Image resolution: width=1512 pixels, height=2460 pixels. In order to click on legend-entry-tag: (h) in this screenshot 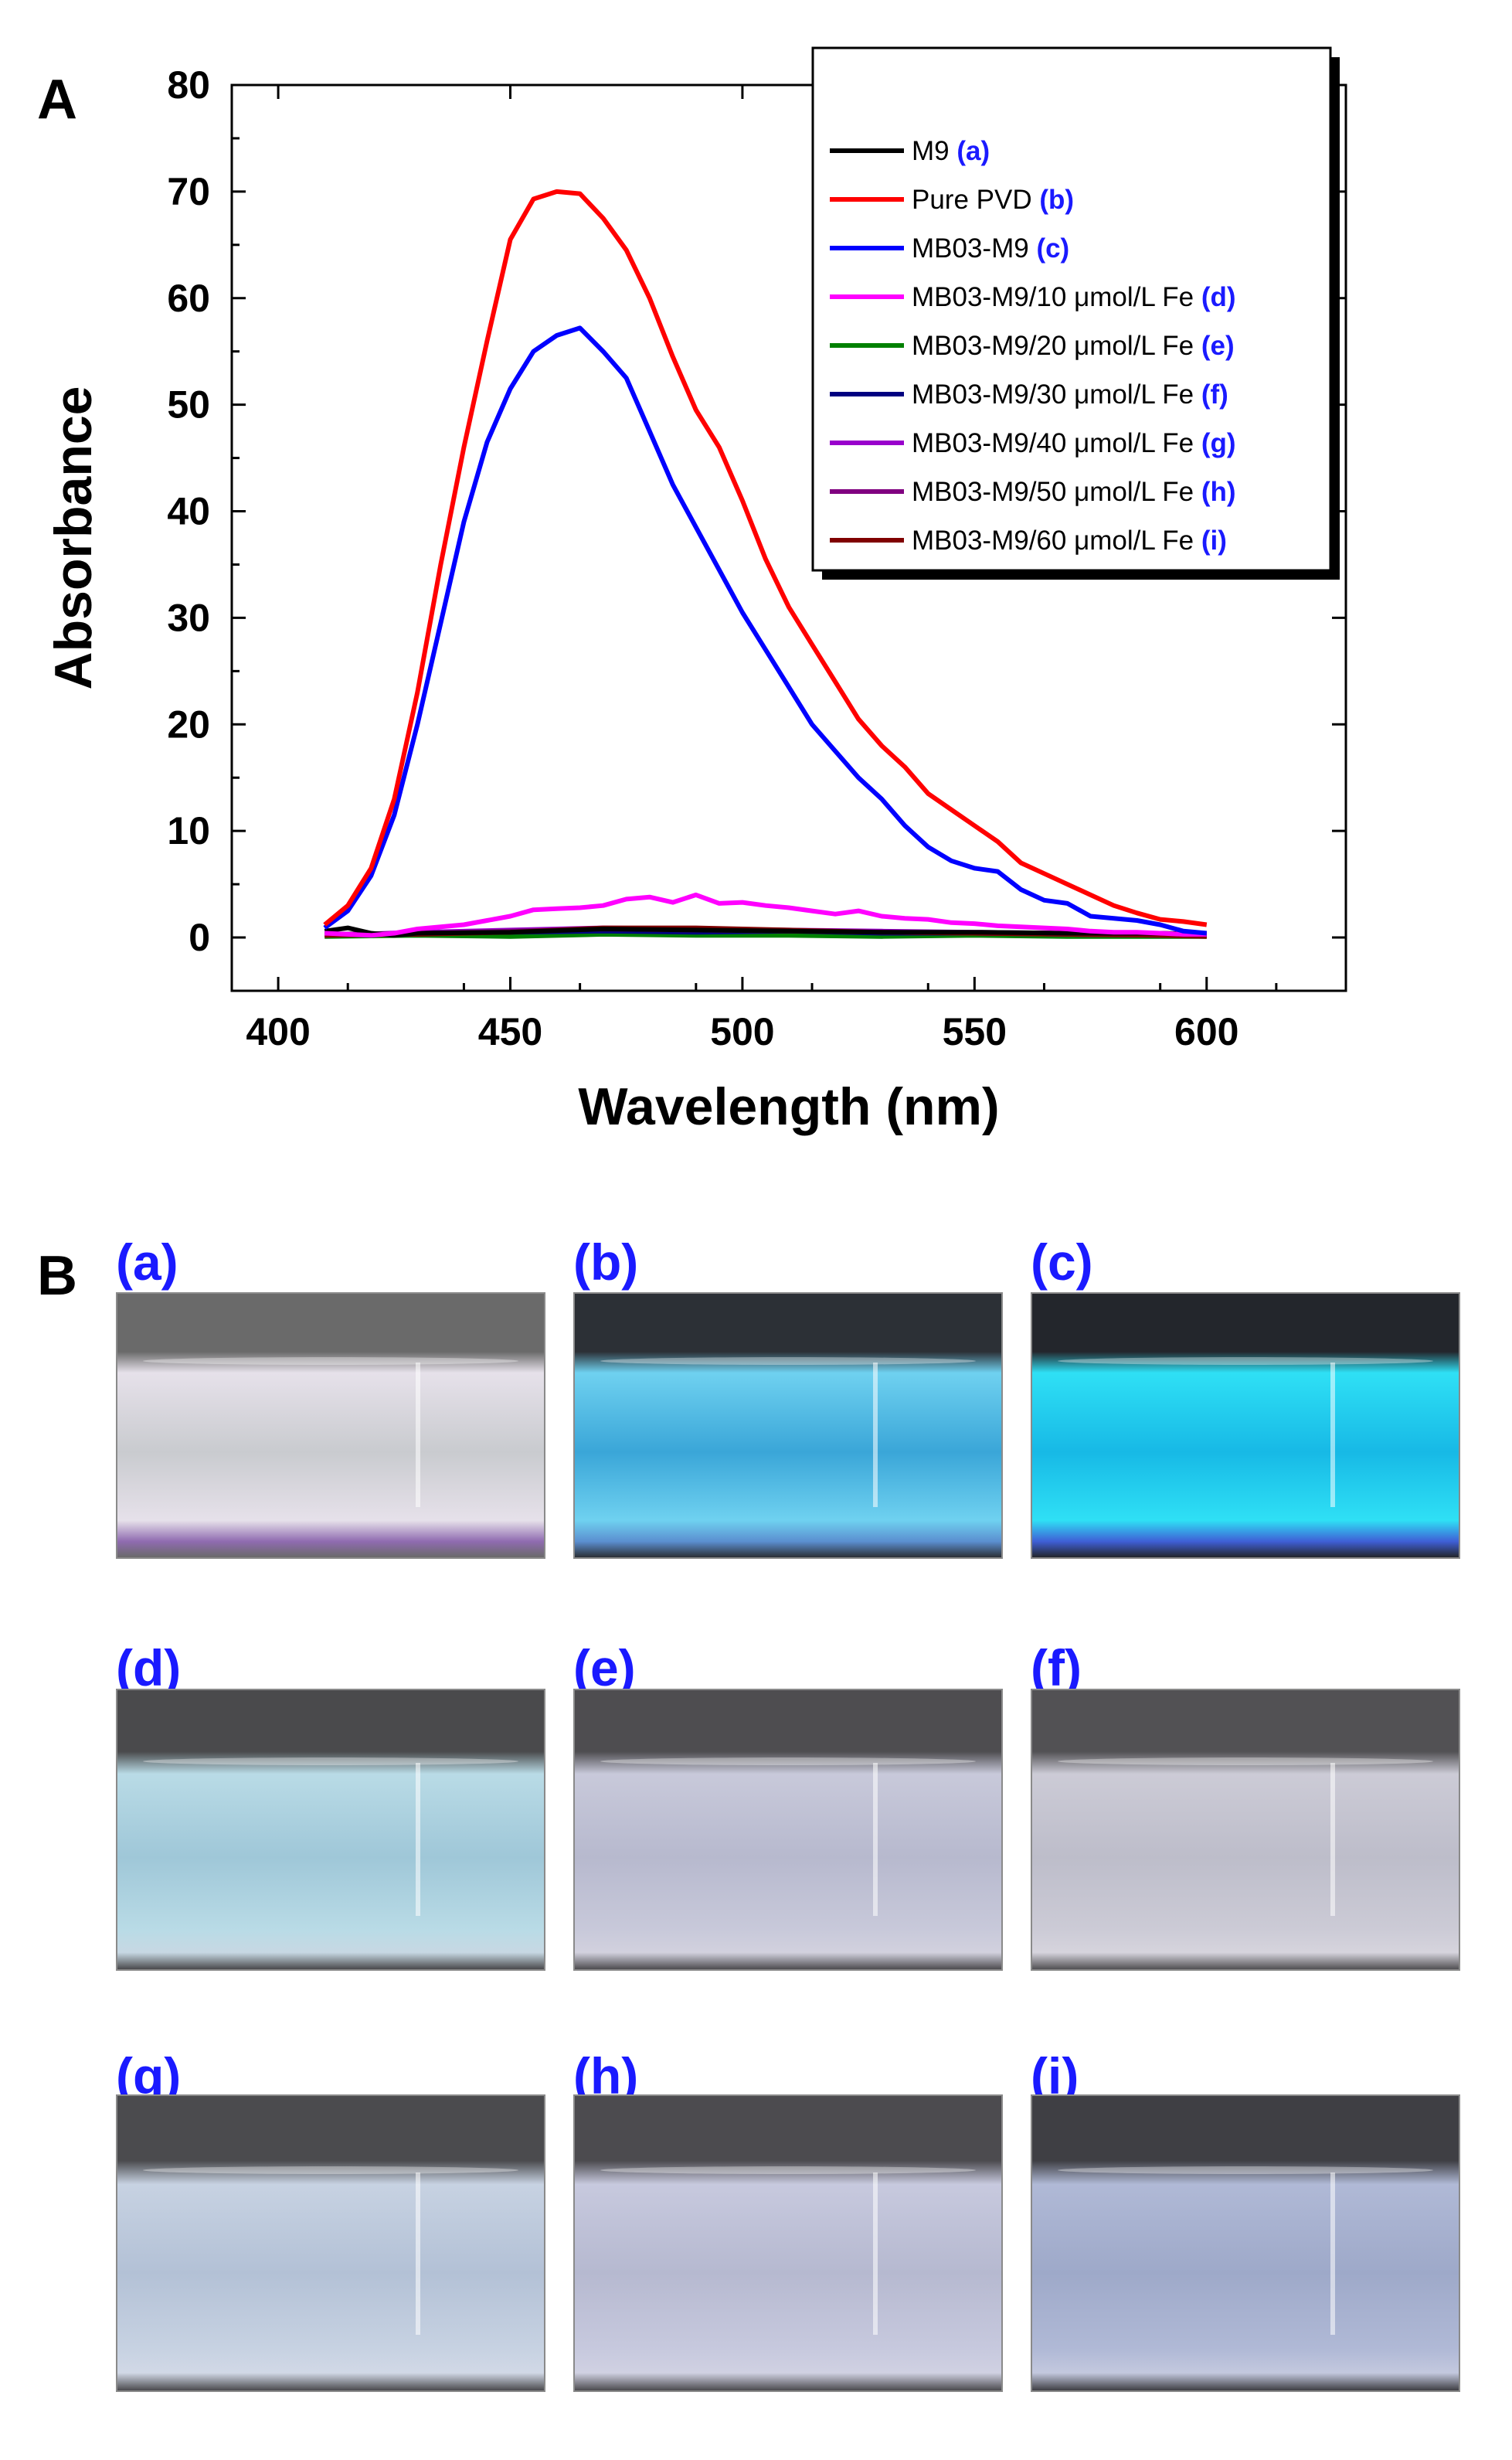, I will do `click(1218, 492)`.